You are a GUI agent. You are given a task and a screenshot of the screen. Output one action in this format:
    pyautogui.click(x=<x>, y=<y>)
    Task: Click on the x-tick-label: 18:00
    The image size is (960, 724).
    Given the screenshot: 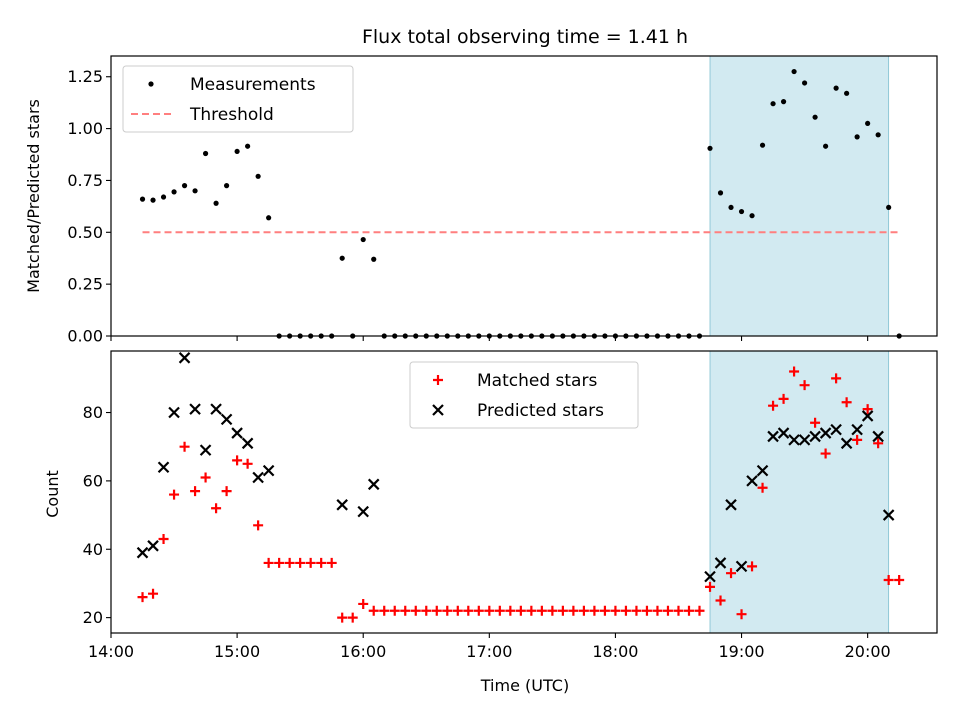 What is the action you would take?
    pyautogui.click(x=615, y=651)
    